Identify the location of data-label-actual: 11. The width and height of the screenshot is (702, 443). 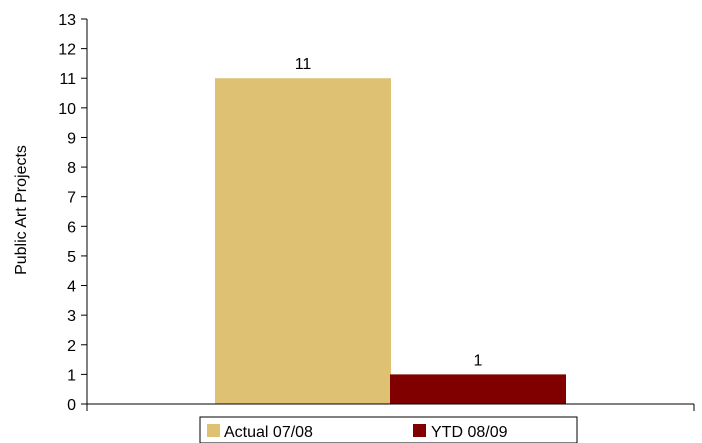
(303, 64).